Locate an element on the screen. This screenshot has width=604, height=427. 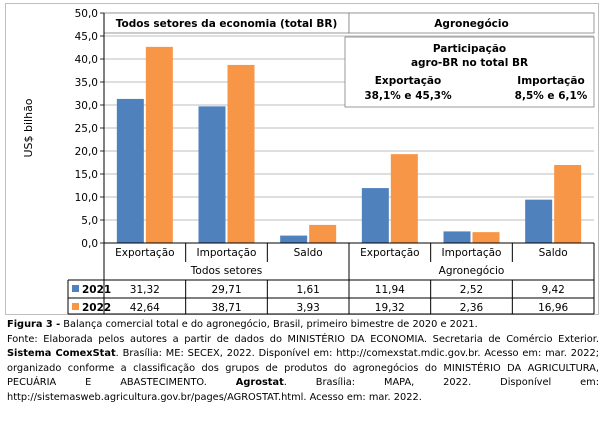
annotation-export-value: 38,1% e 45,3% is located at coordinates (408, 96).